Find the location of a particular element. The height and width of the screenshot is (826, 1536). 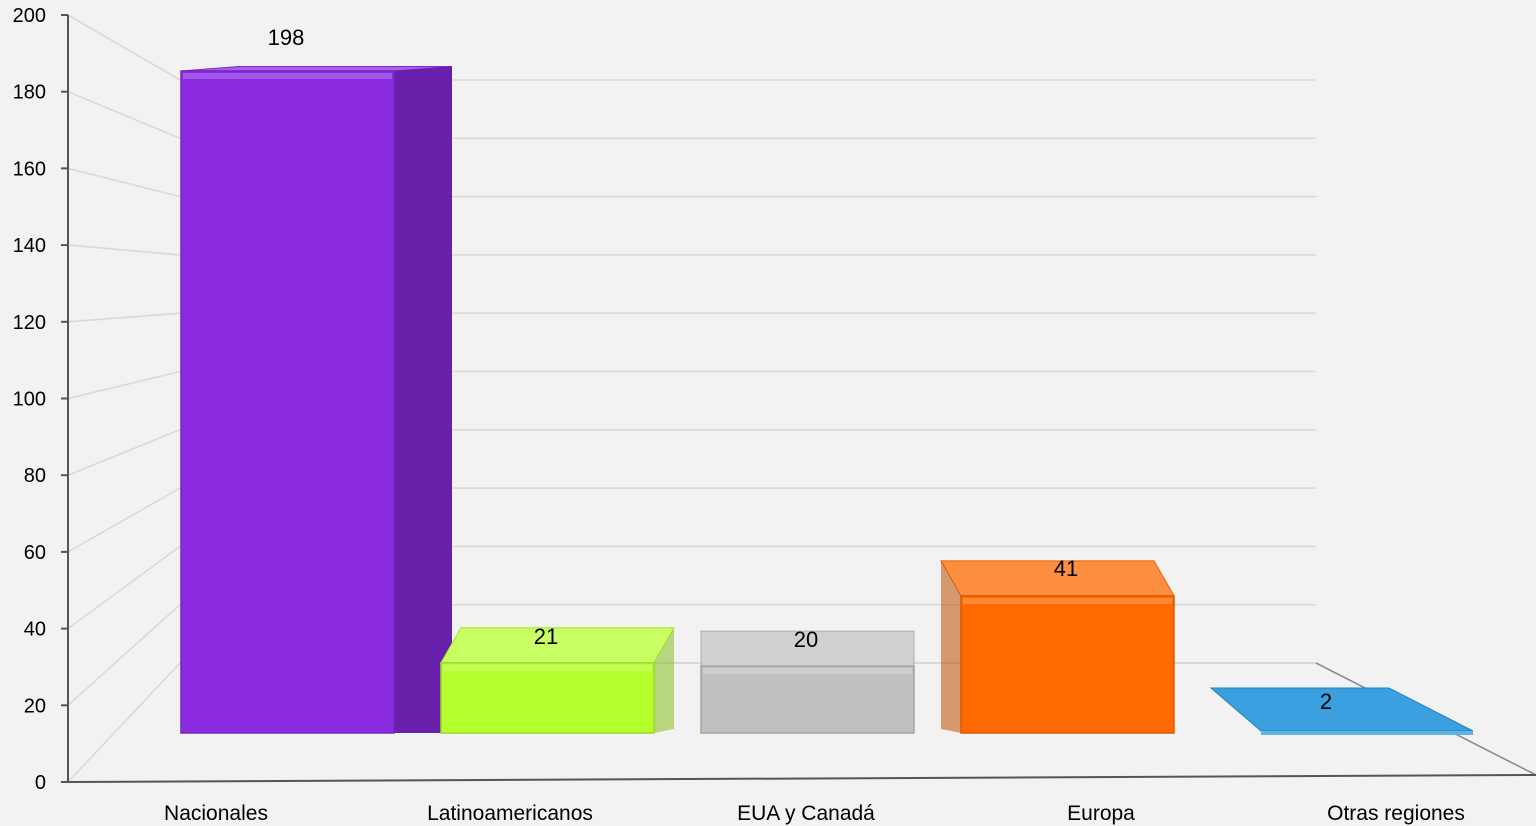

y-tick-label: 200 is located at coordinates (29, 16).